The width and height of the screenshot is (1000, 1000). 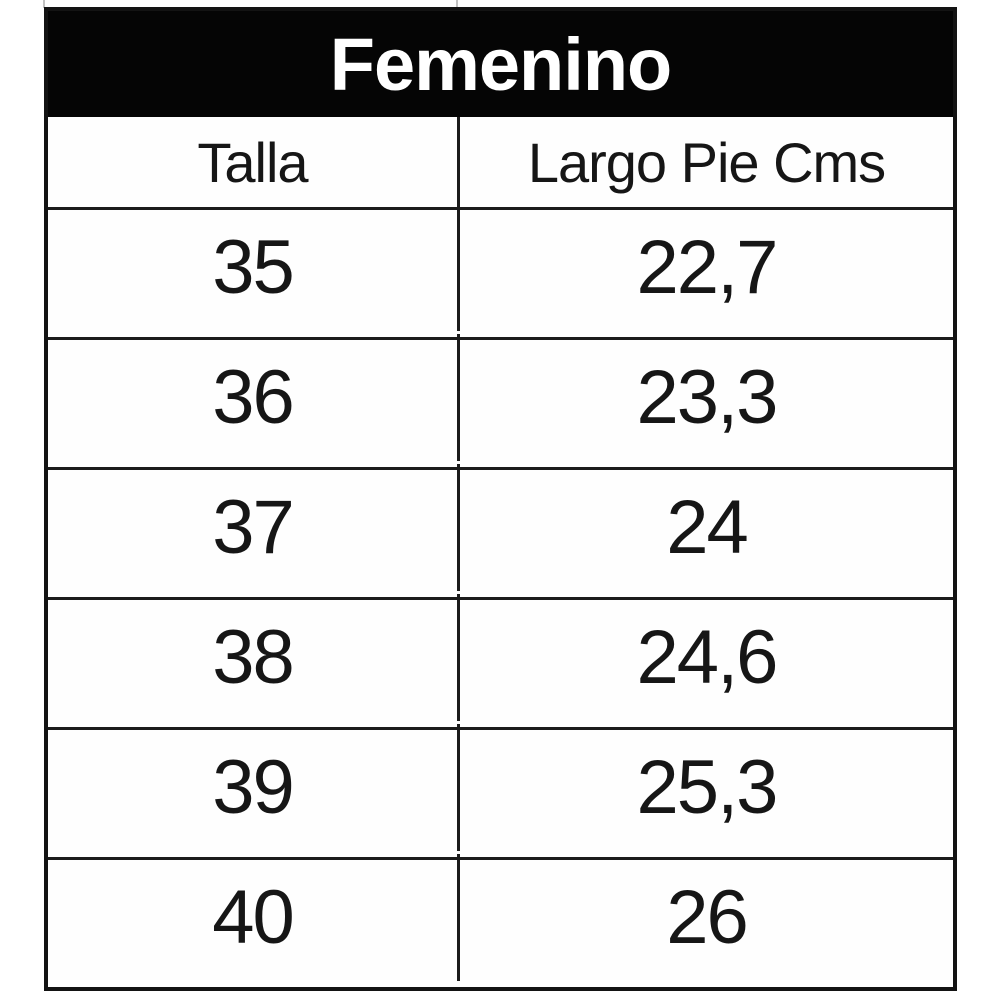 I want to click on largo-value: 26, so click(x=705, y=917).